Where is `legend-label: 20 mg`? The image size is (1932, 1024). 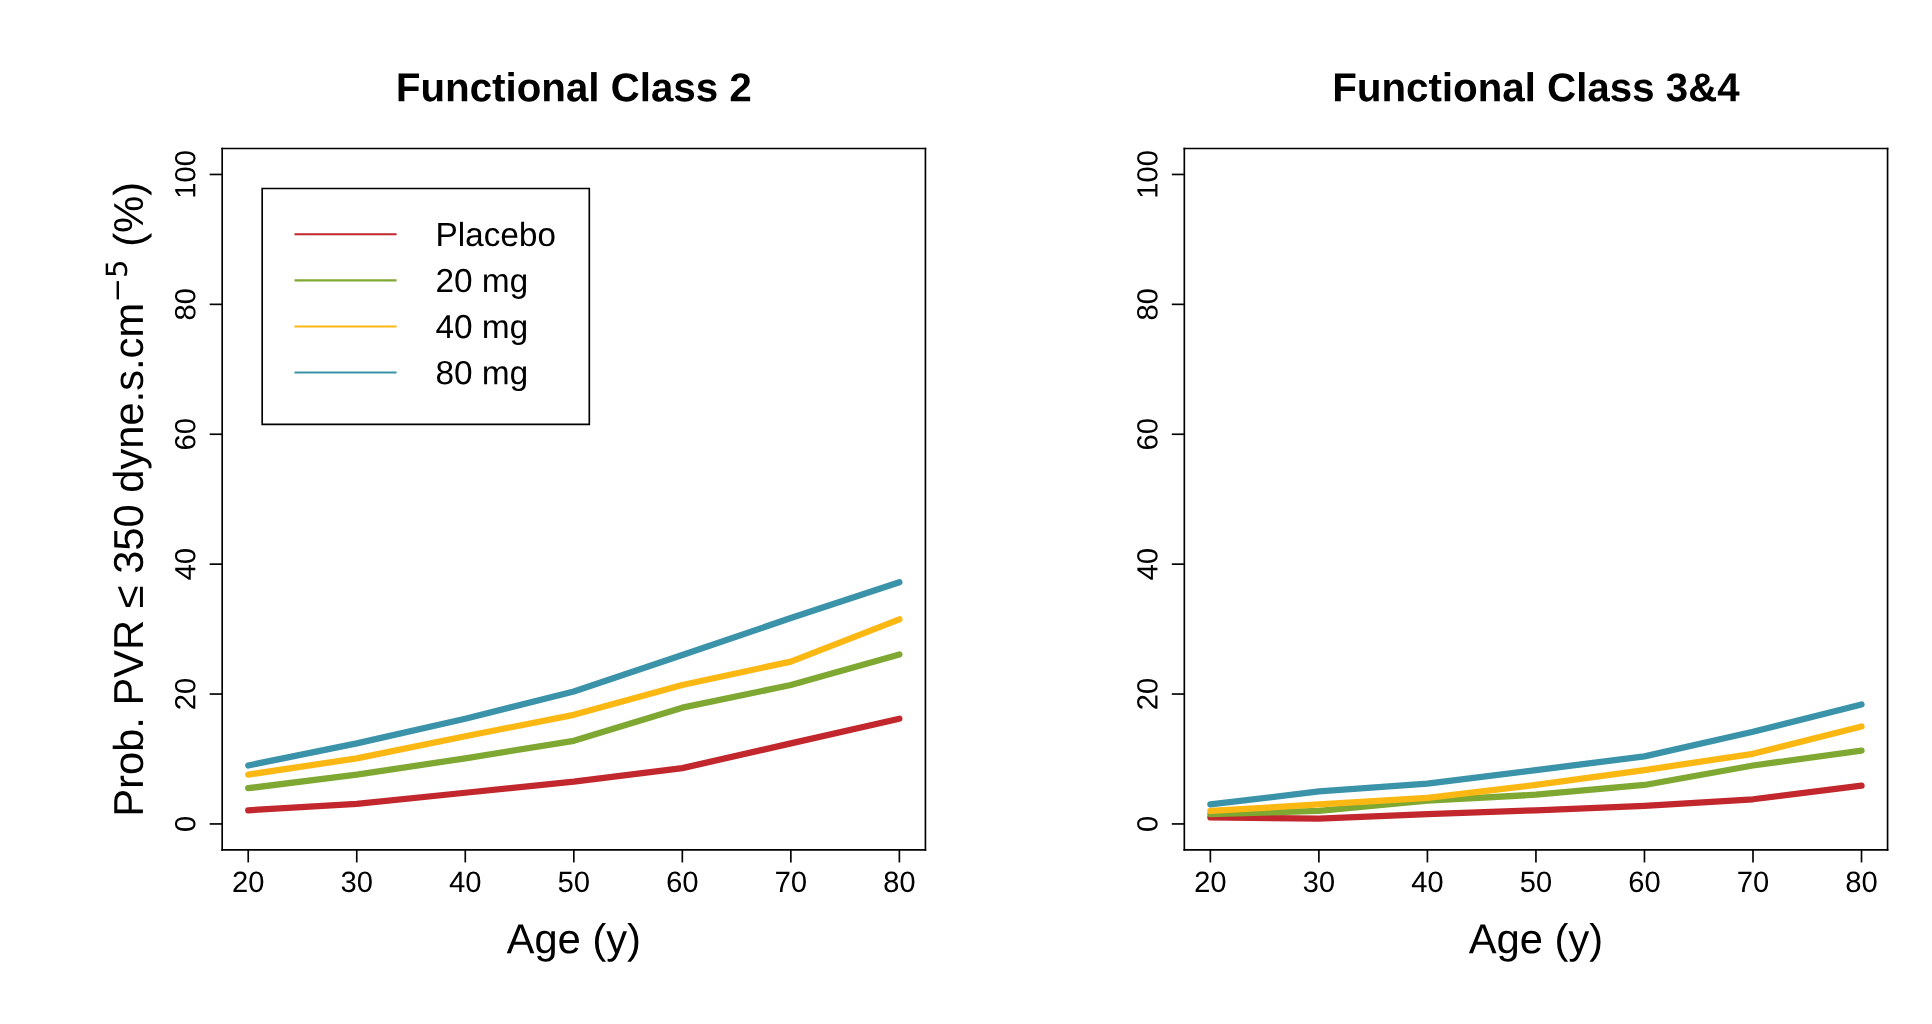 legend-label: 20 mg is located at coordinates (482, 283).